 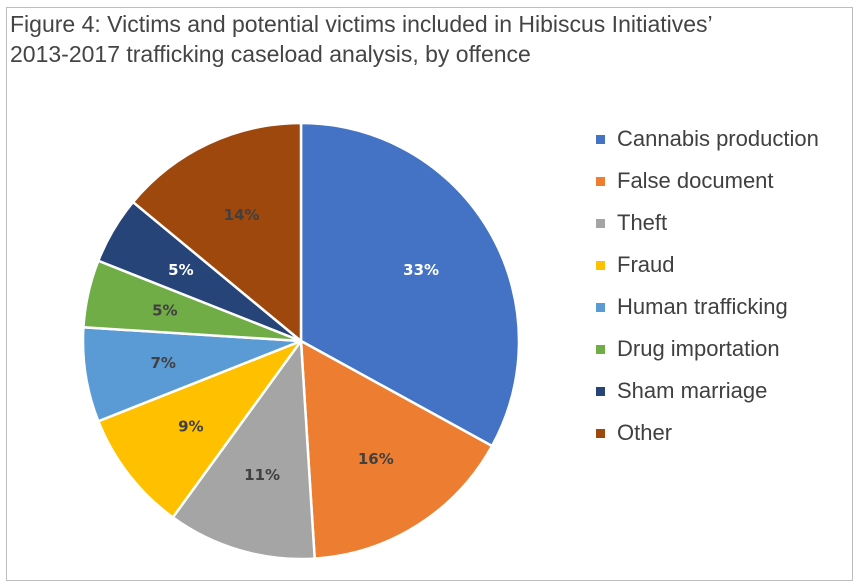 What do you see at coordinates (698, 348) in the screenshot?
I see `legend-label: Drug importation` at bounding box center [698, 348].